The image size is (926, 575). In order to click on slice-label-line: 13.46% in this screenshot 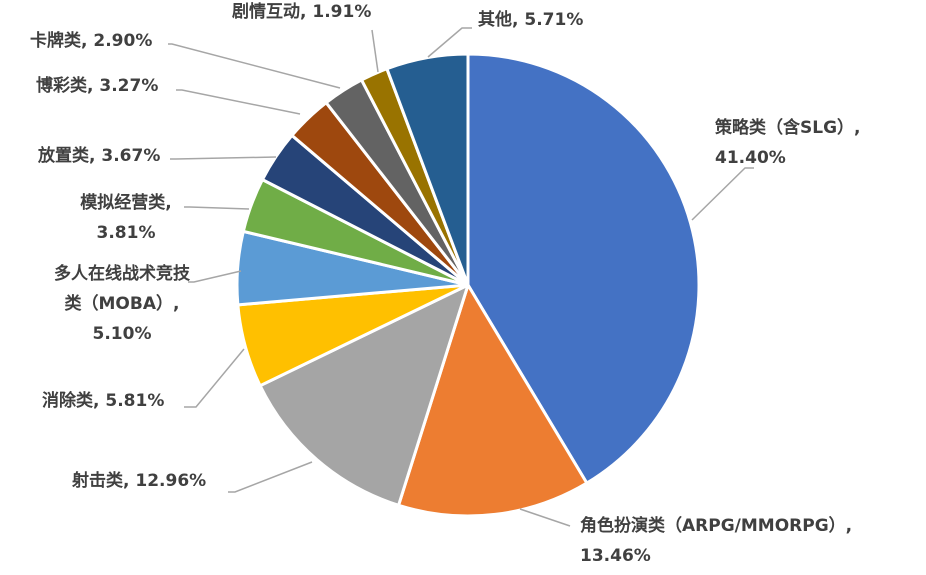, I will do `click(615, 556)`.